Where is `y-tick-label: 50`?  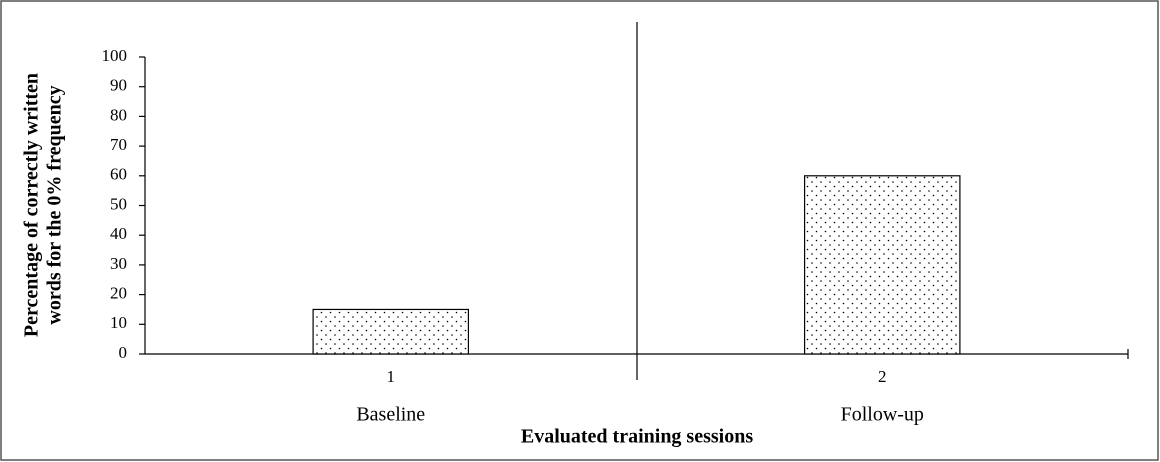 y-tick-label: 50 is located at coordinates (118, 203).